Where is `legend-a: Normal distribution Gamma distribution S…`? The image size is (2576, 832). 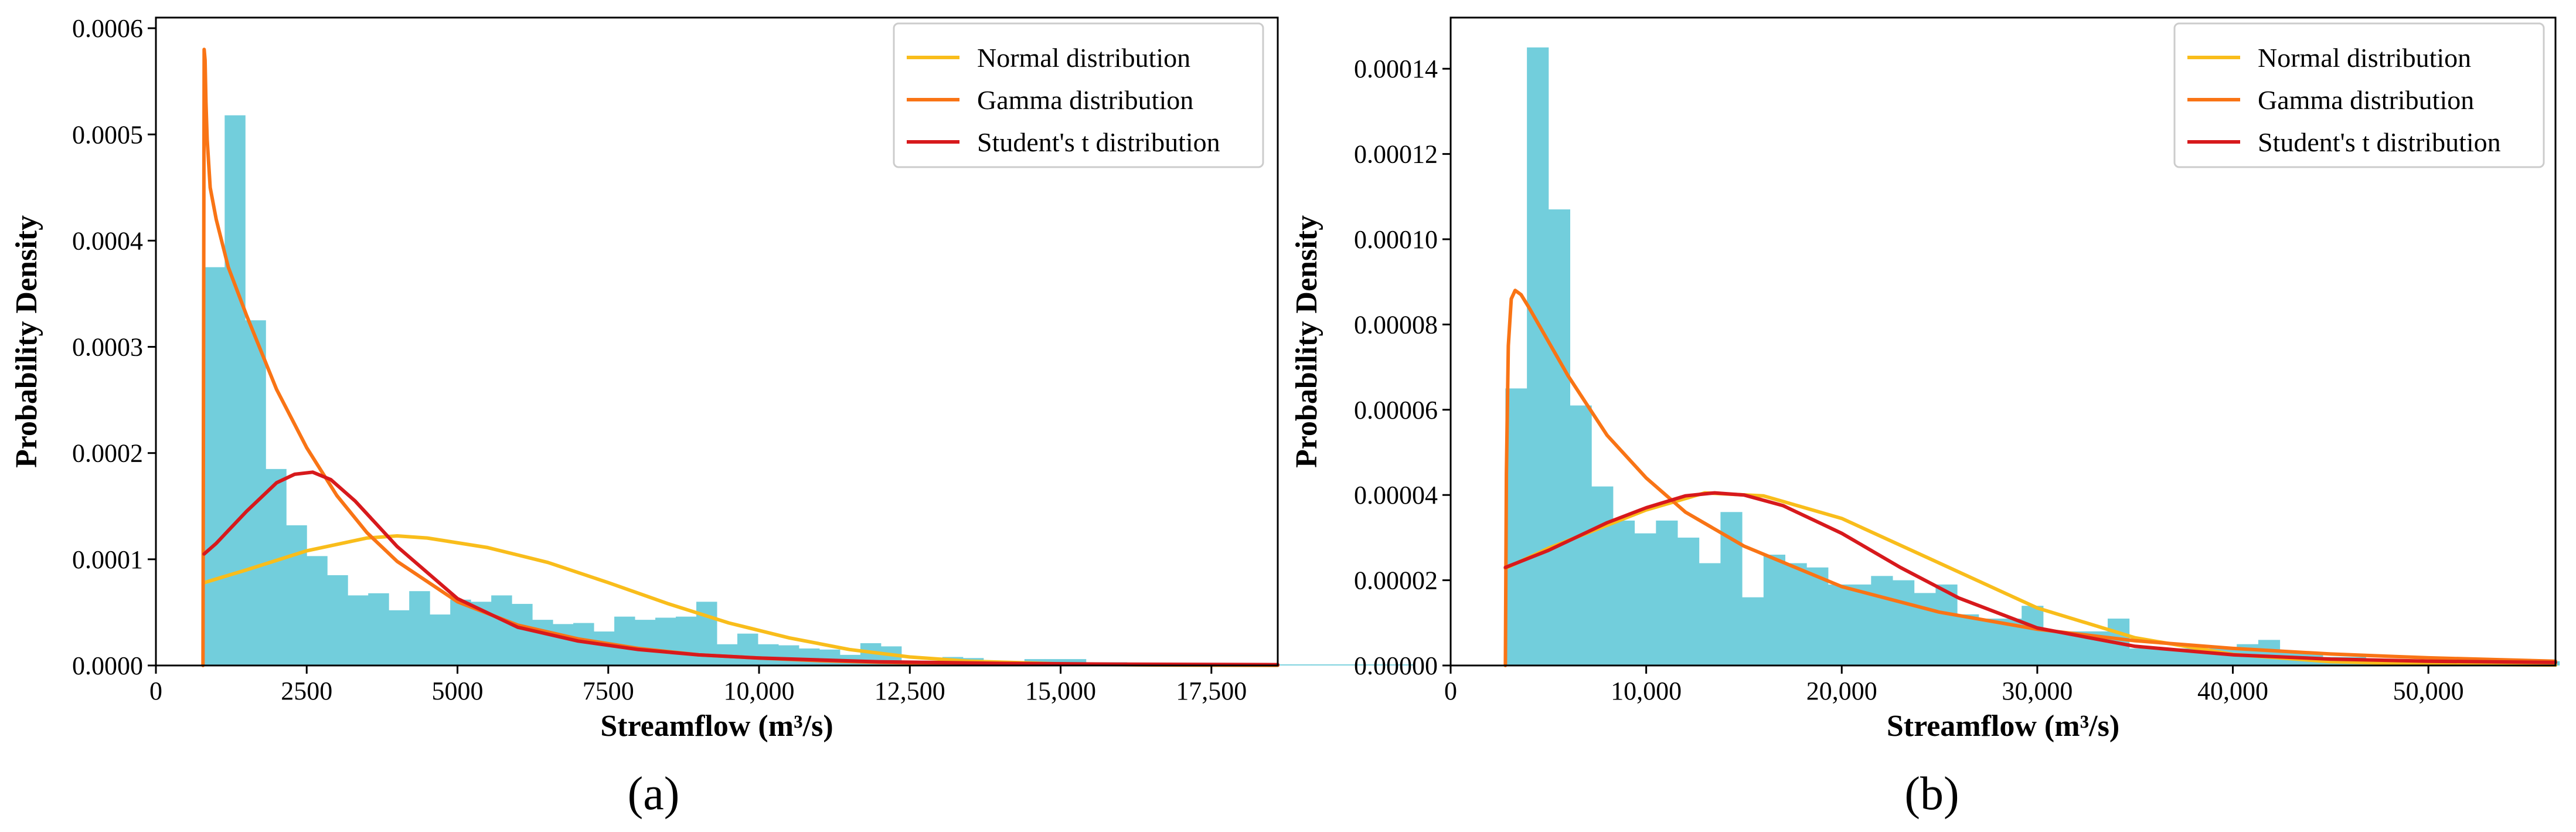 legend-a: Normal distribution Gamma distribution S… is located at coordinates (1078, 95).